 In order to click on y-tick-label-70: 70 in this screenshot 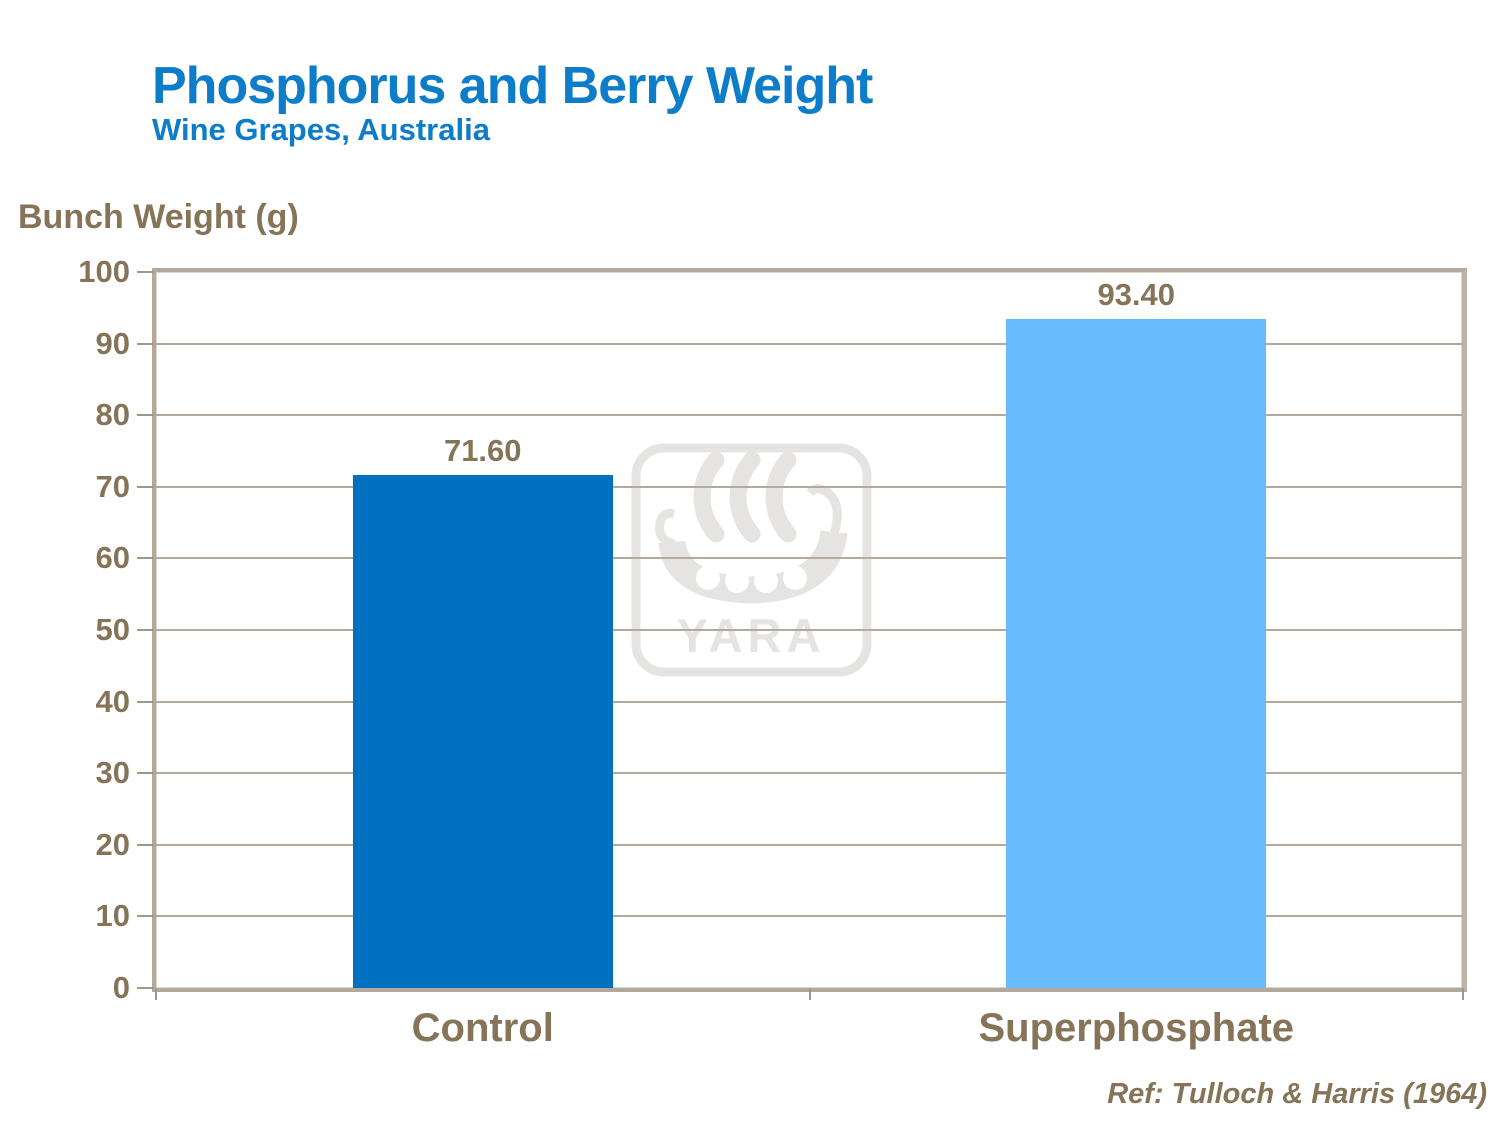, I will do `click(112, 486)`.